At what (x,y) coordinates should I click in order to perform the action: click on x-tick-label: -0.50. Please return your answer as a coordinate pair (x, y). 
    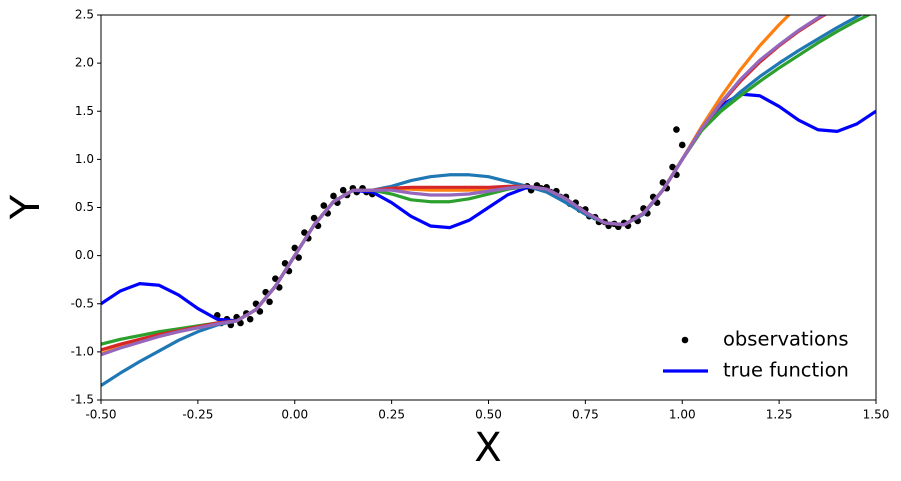
    Looking at the image, I should click on (100, 415).